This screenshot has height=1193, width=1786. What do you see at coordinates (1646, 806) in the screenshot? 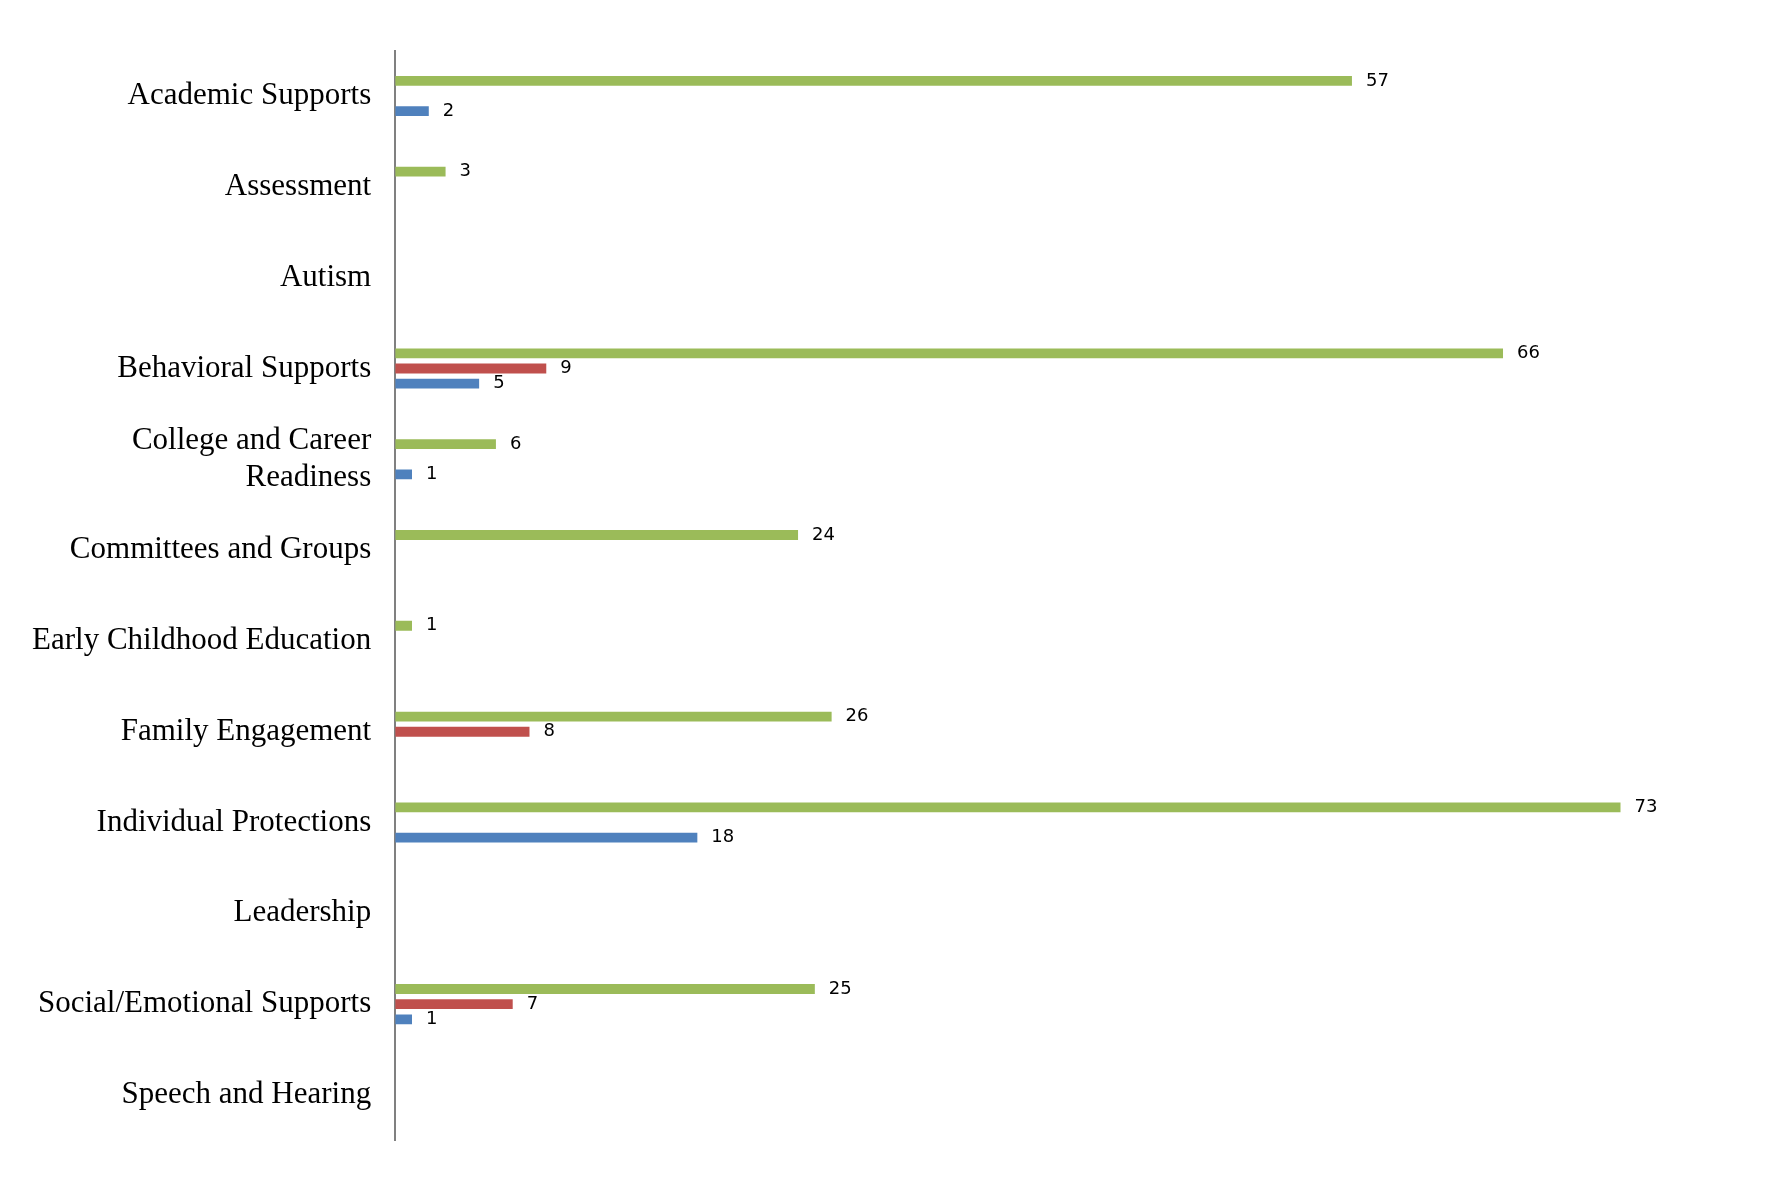
I see `data-label: 73` at bounding box center [1646, 806].